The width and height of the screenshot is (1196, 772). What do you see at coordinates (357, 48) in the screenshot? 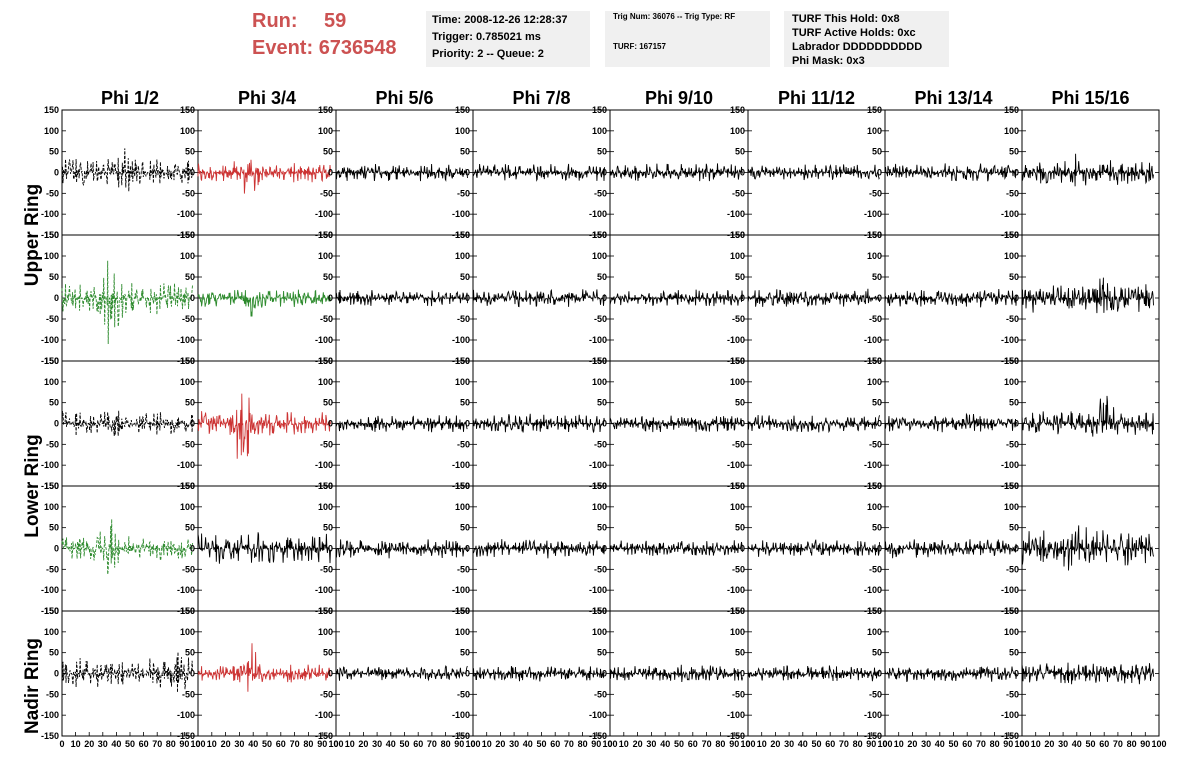
I see `event-value: 6736548` at bounding box center [357, 48].